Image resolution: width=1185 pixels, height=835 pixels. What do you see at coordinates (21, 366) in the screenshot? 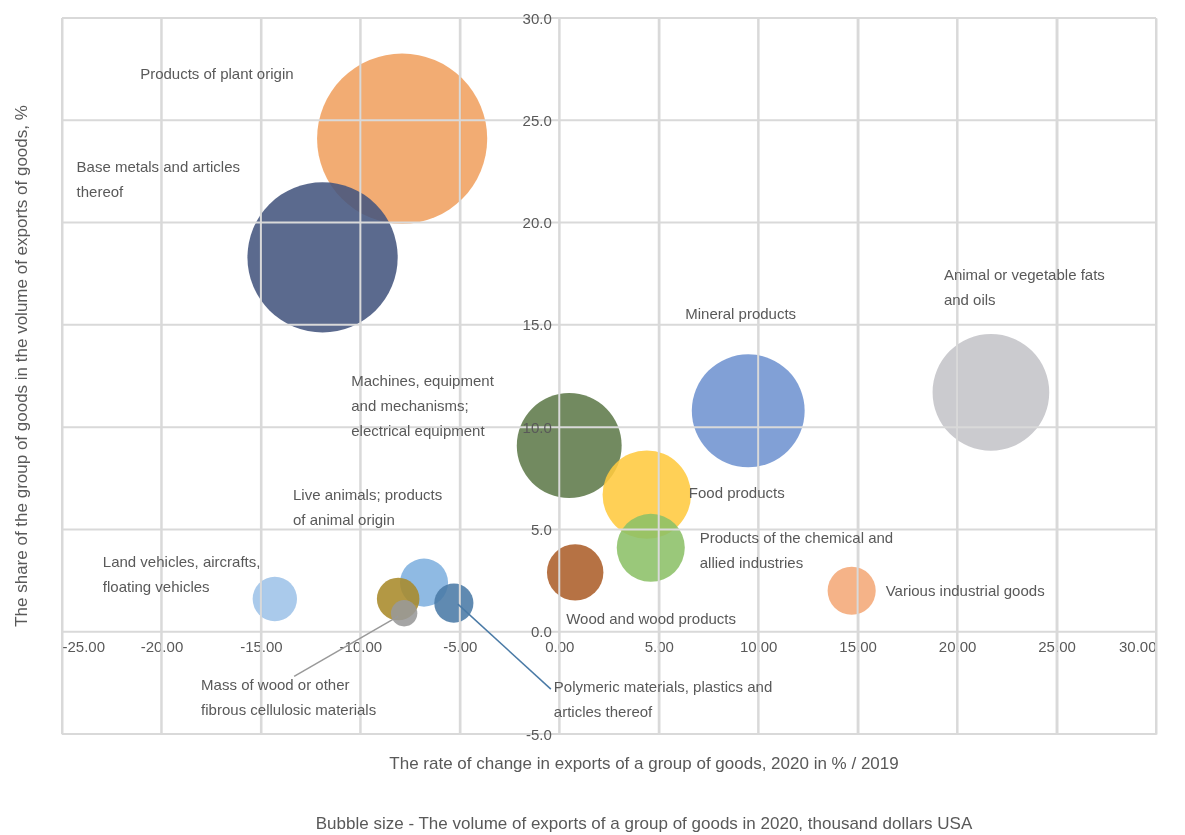
I see `y-axis-title: The share of the group of goods in the volume of exports of goods, %` at bounding box center [21, 366].